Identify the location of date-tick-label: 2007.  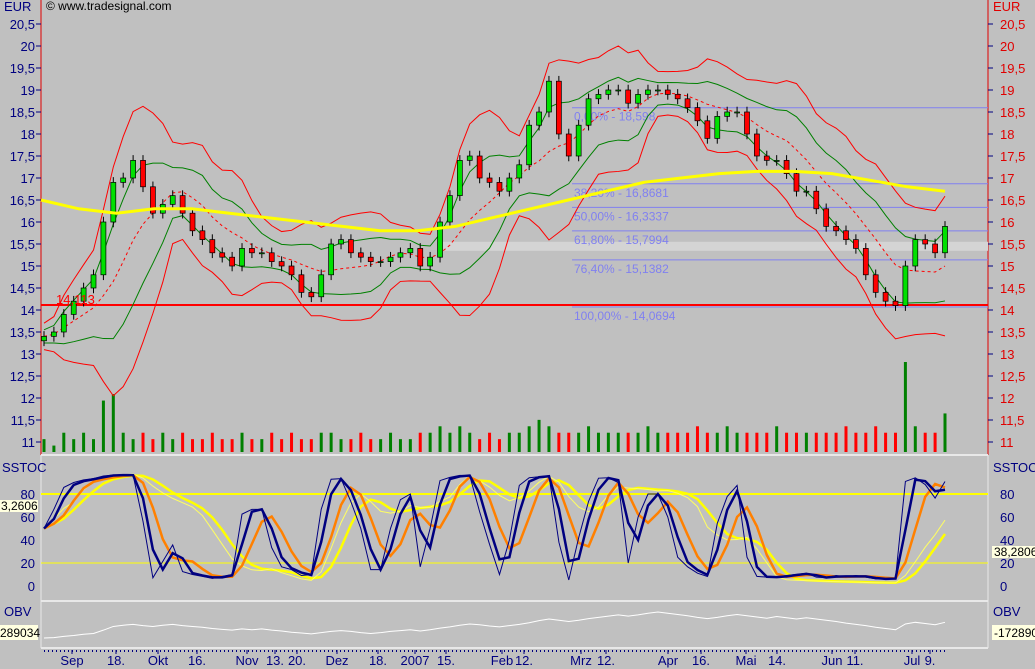
(415, 660).